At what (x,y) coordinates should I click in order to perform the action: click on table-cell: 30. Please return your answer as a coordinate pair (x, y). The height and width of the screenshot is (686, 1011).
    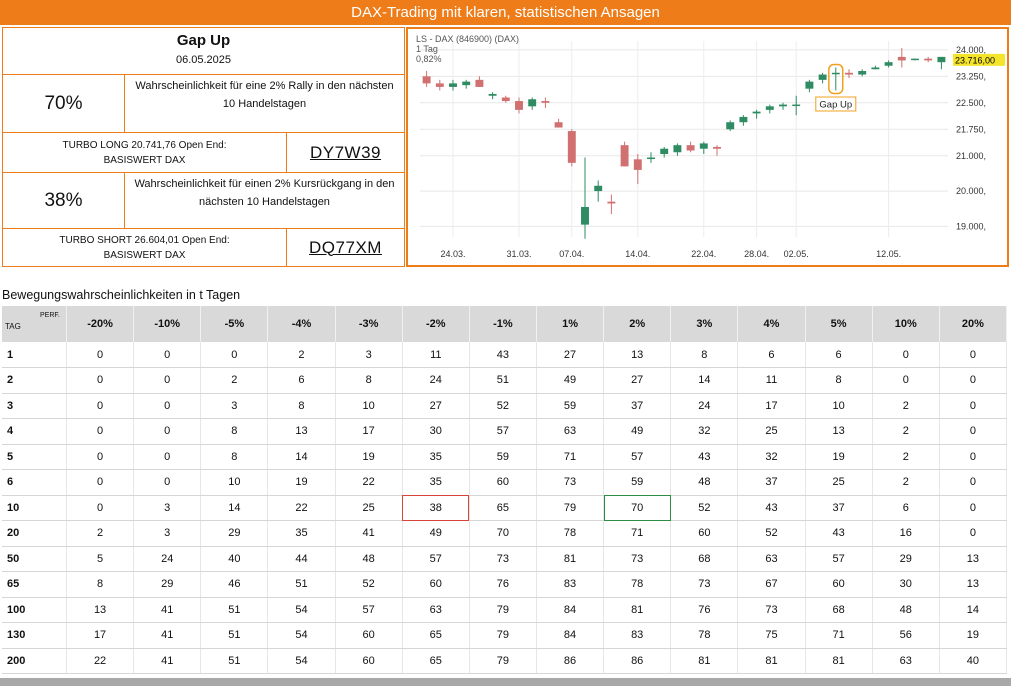
    Looking at the image, I should click on (906, 584).